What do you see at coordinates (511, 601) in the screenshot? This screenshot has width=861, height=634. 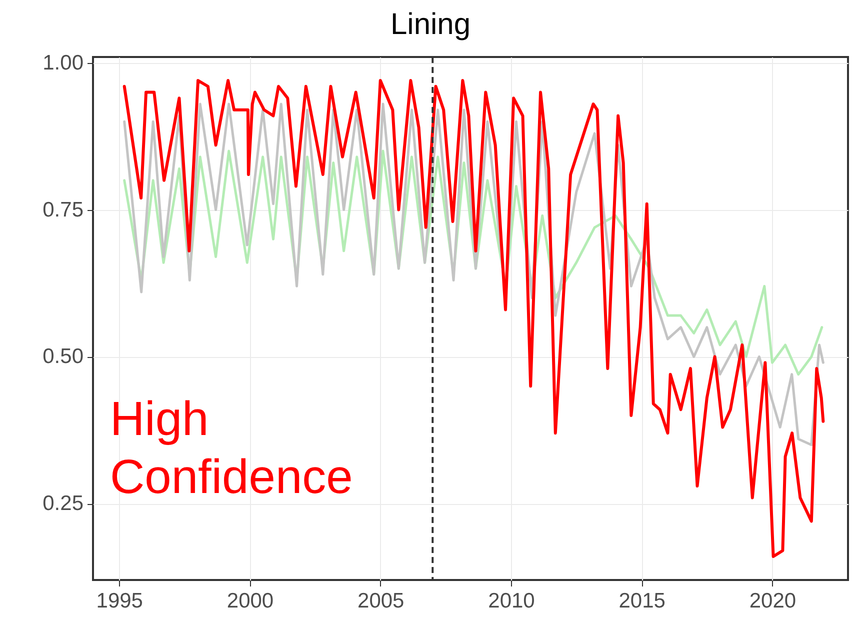 I see `x-tick-label: 2010` at bounding box center [511, 601].